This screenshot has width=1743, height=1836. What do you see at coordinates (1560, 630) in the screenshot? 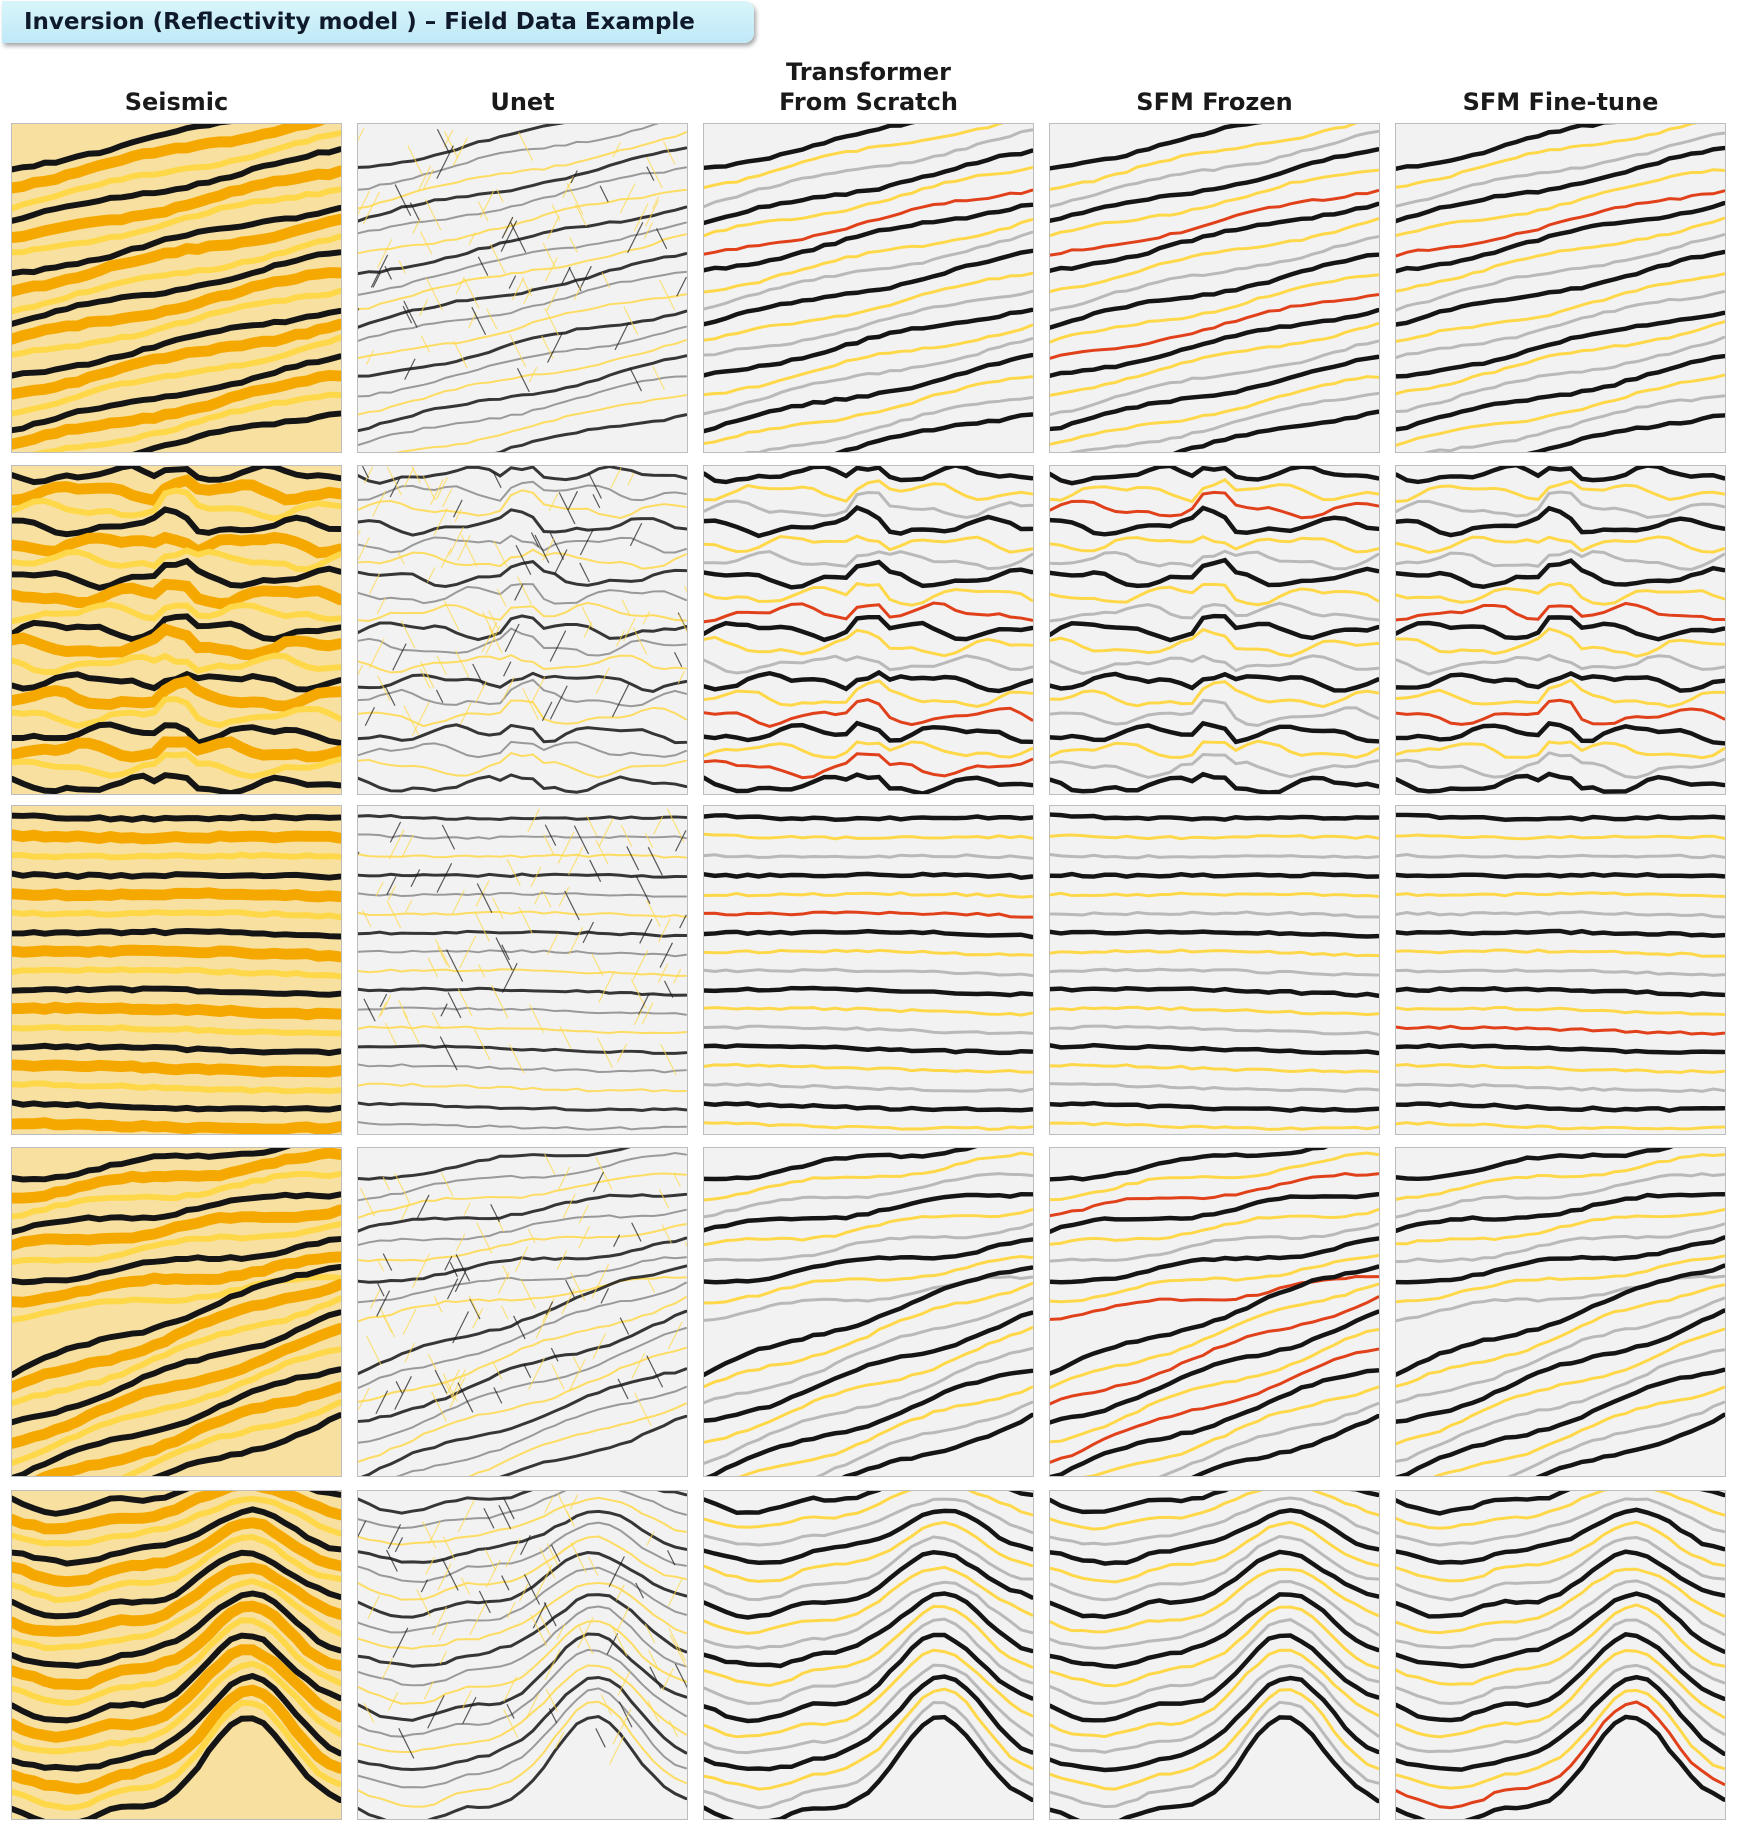
I see `panel-background` at bounding box center [1560, 630].